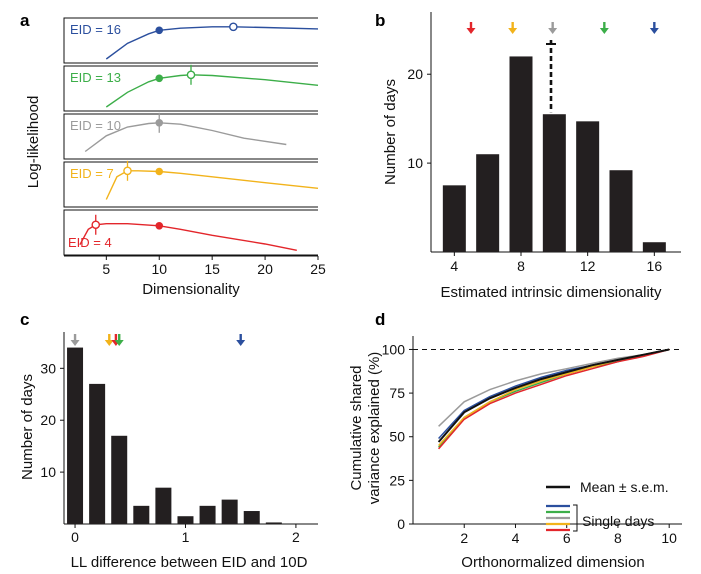 The image size is (701, 574). Describe the element at coordinates (95, 29) in the screenshot. I see `panel-a-eid-label: EID = 16` at that location.